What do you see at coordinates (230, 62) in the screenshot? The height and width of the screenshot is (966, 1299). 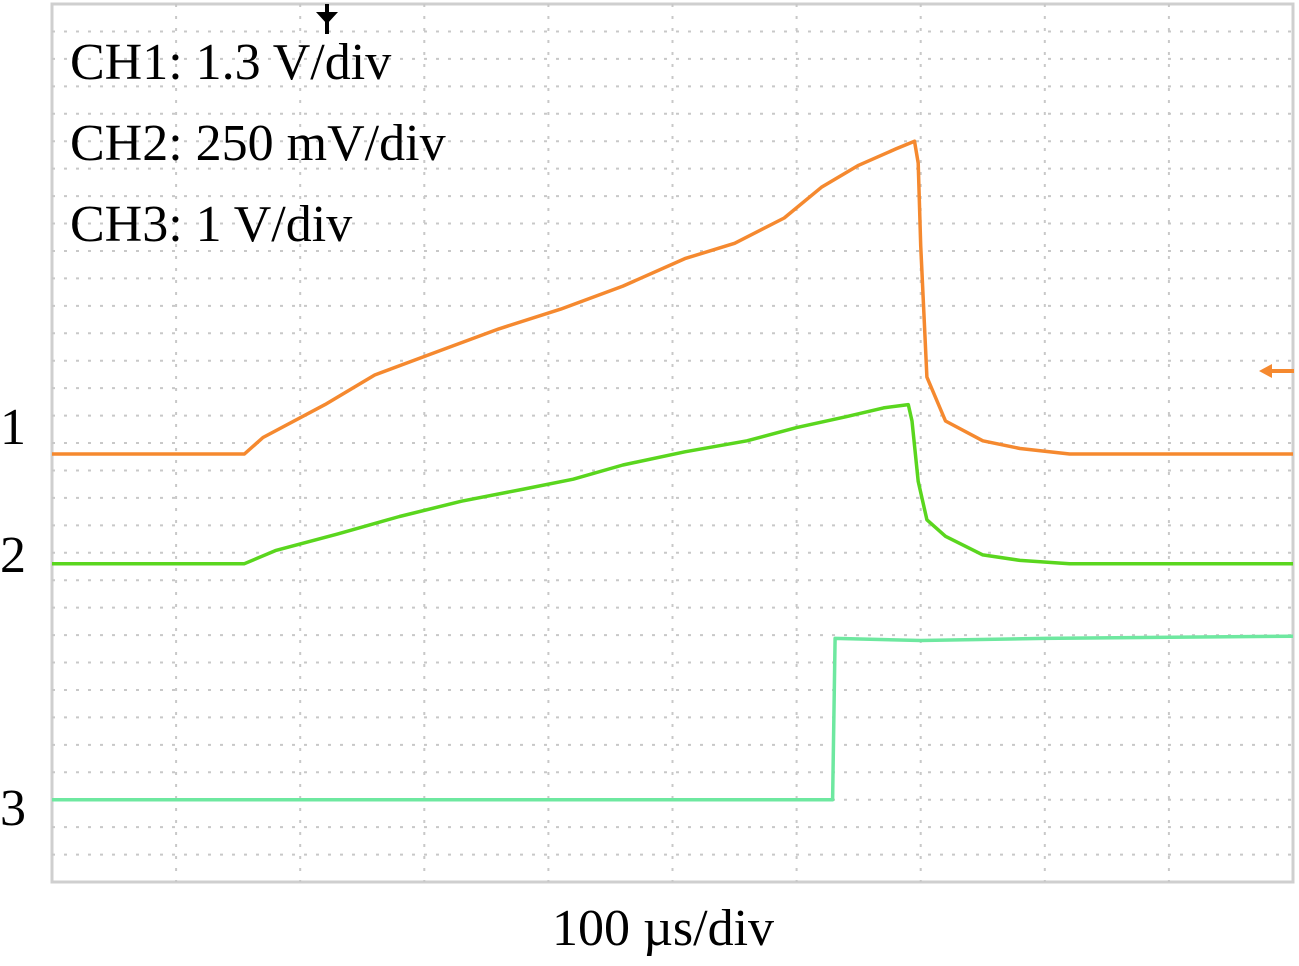 I see `annotation-ch1: CH1: 1.3 V/div` at bounding box center [230, 62].